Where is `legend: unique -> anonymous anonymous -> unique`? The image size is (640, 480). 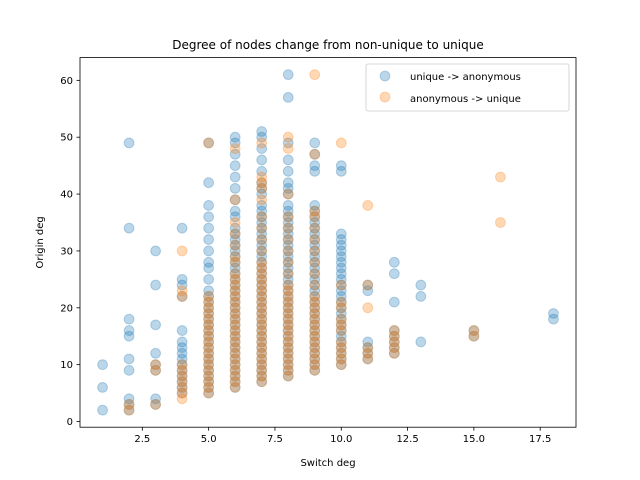 legend: unique -> anonymous anonymous -> unique is located at coordinates (467, 87).